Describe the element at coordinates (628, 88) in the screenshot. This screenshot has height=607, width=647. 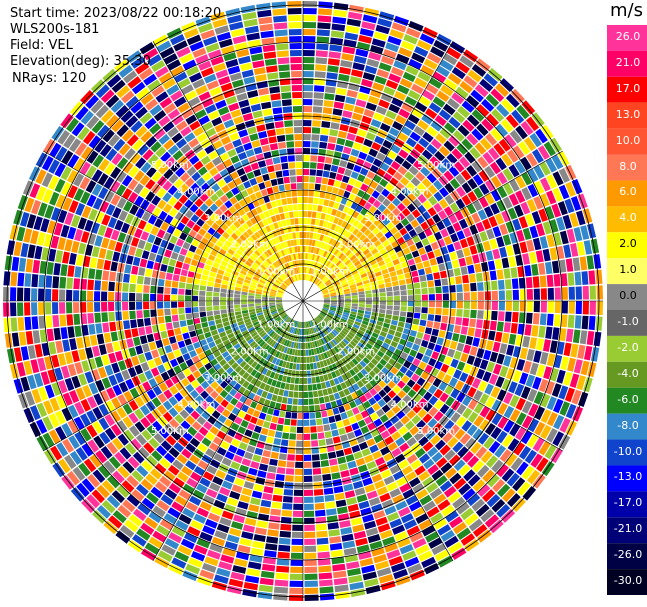
I see `colorbar-tick-label: 17.0` at that location.